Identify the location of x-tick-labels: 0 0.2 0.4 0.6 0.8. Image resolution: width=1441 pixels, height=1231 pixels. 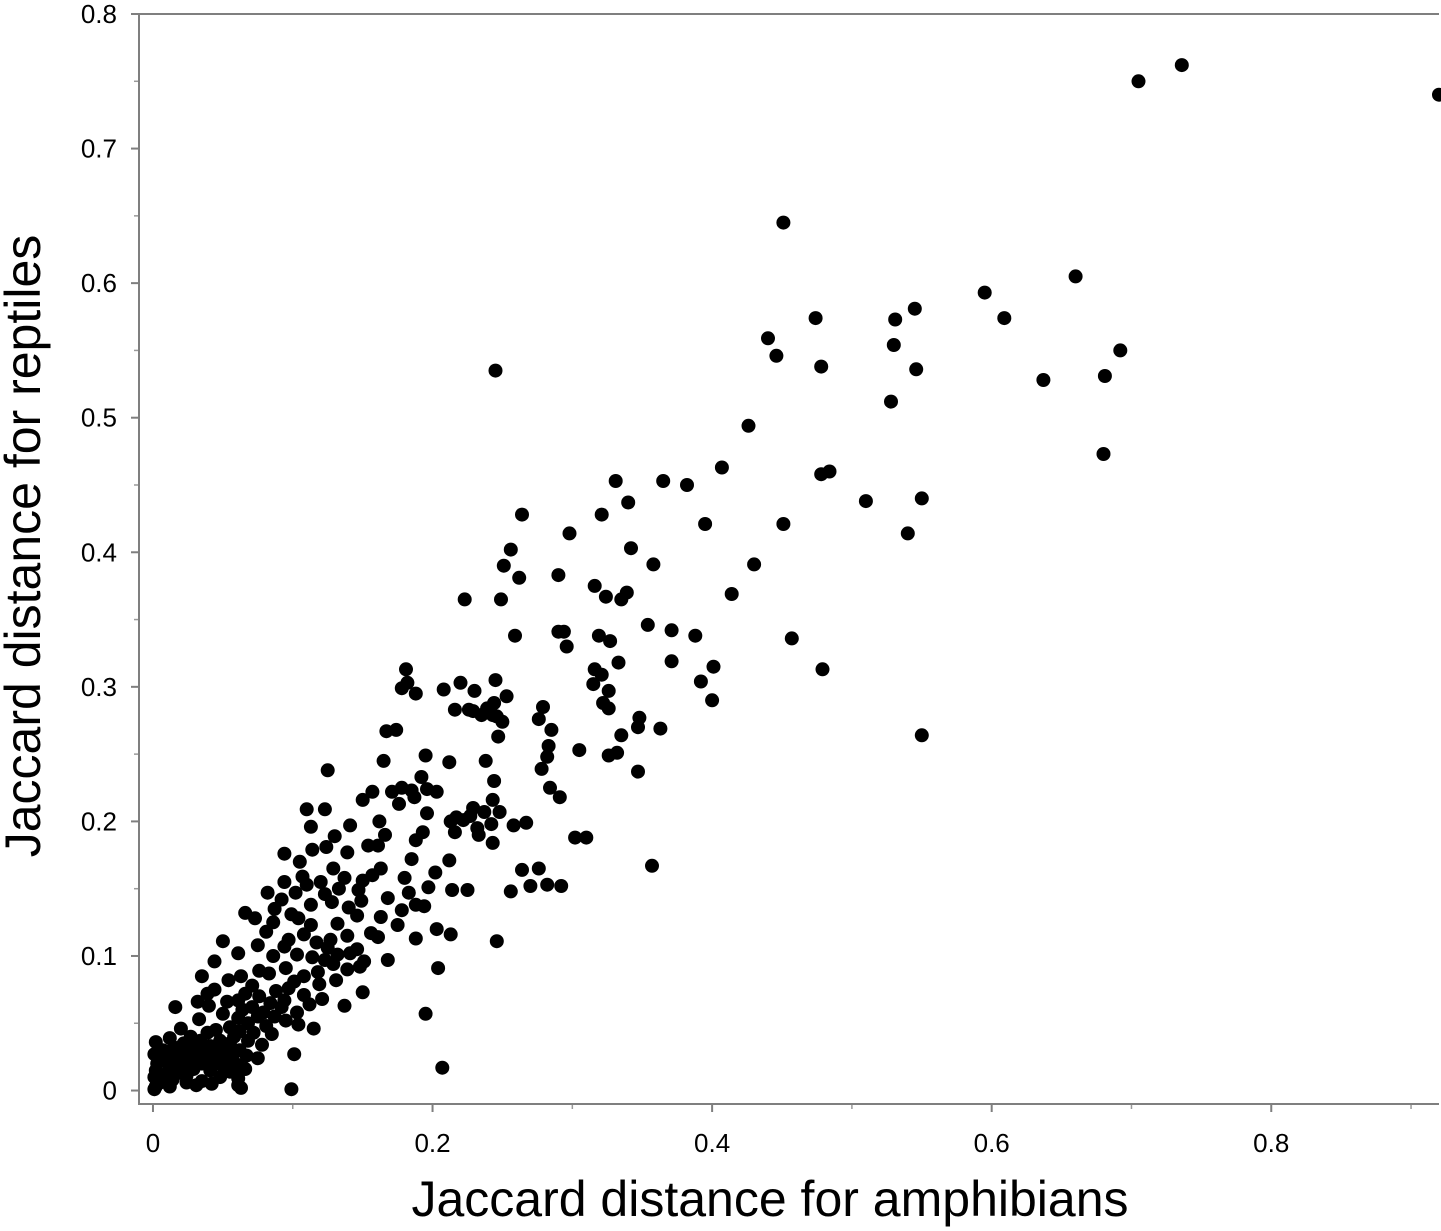
(718, 1143).